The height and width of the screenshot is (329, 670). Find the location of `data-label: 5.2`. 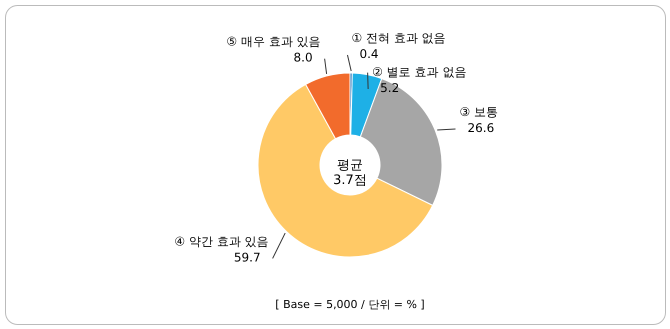

data-label: 5.2 is located at coordinates (390, 88).